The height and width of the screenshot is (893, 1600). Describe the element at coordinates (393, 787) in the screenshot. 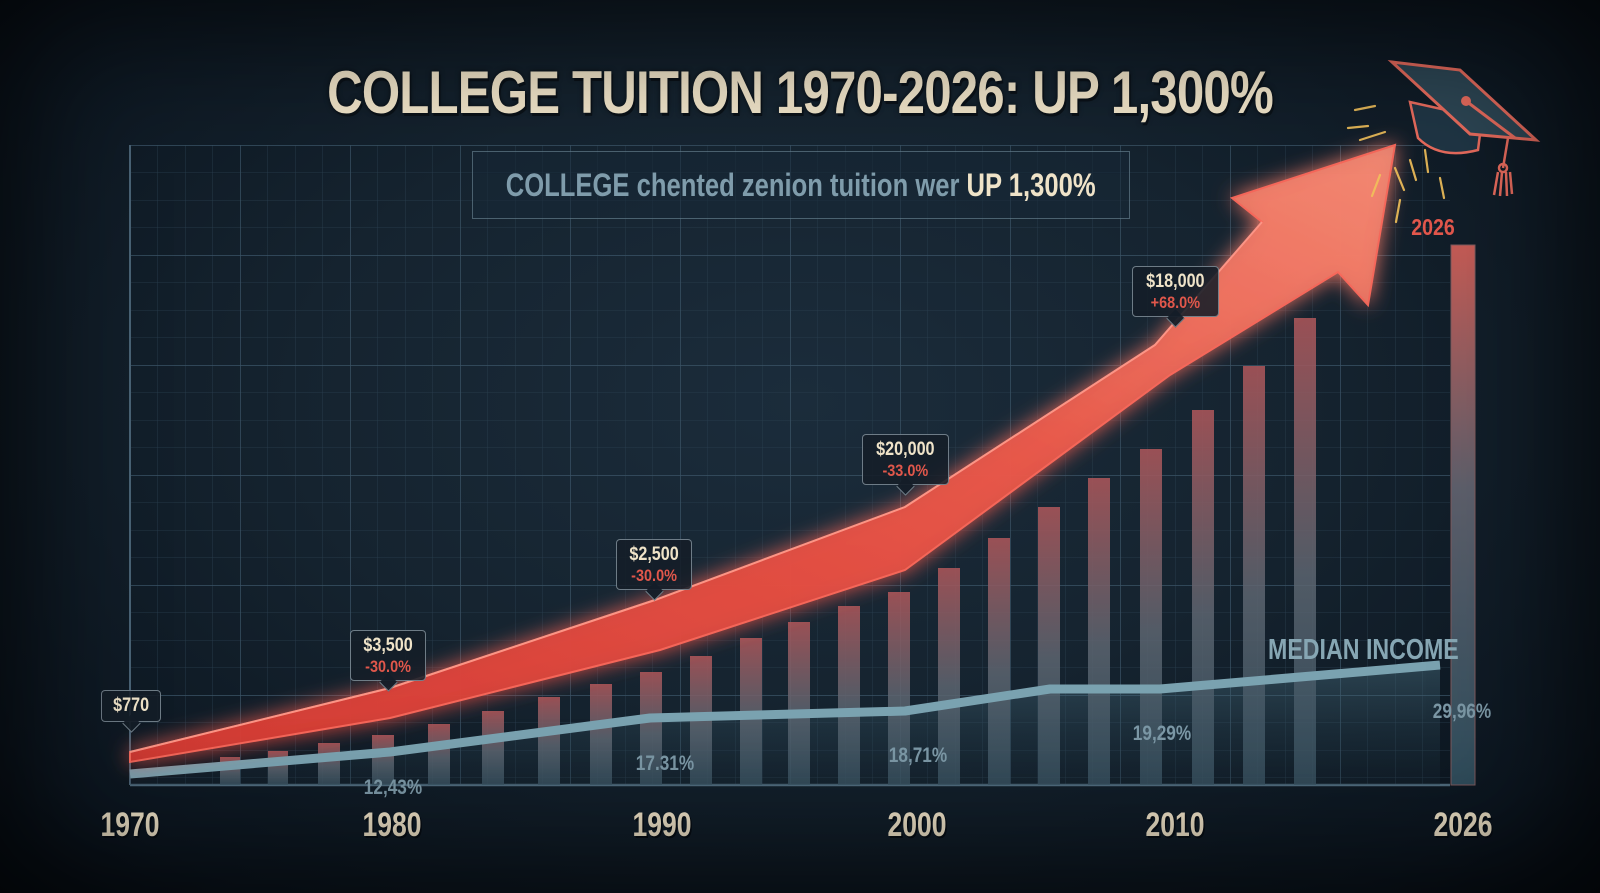

I see `income-pct-1980: 12,43%` at that location.